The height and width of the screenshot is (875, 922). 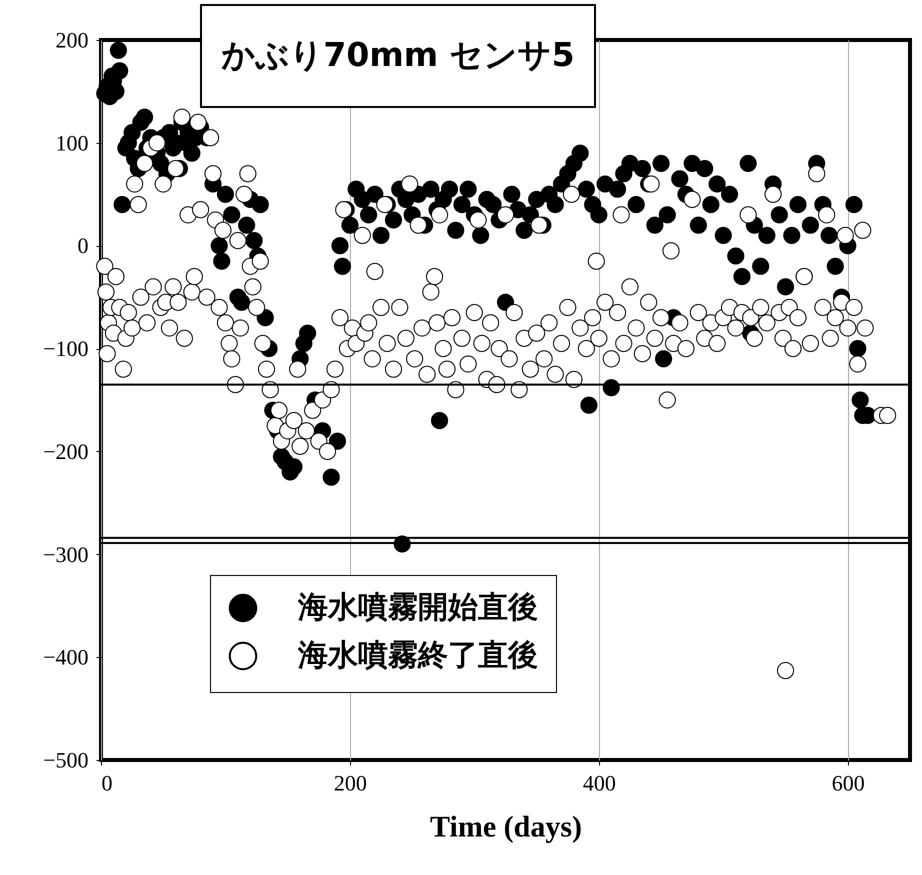 I want to click on y-tick-label: −300, so click(x=65, y=554).